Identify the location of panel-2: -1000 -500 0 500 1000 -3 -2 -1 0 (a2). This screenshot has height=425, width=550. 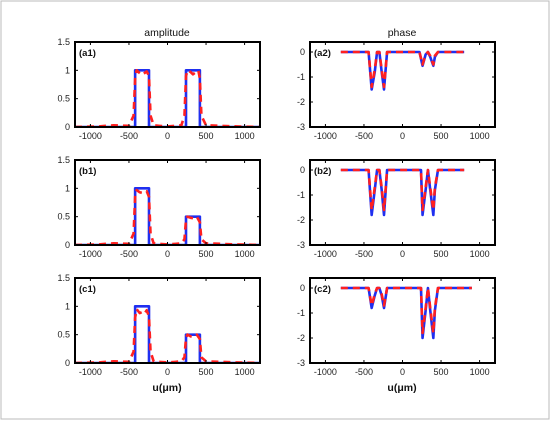
(396, 91).